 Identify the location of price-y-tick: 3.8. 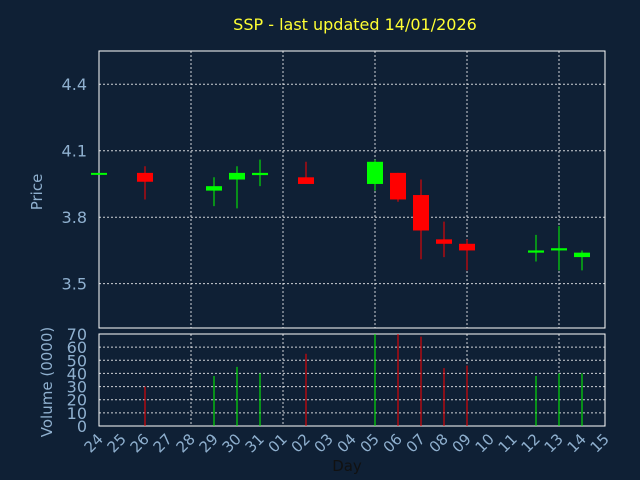
(74, 217).